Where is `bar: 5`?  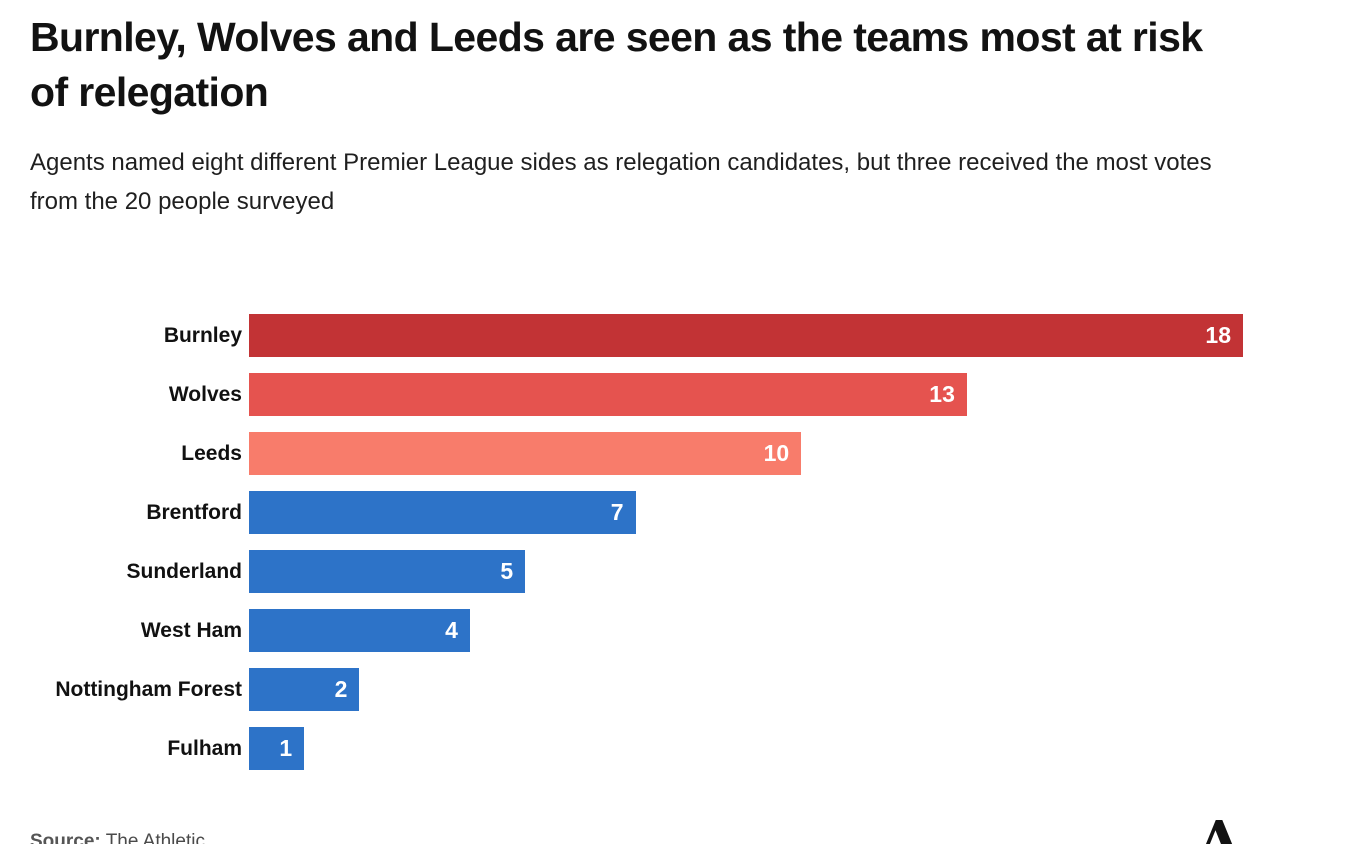
bar: 5 is located at coordinates (387, 571).